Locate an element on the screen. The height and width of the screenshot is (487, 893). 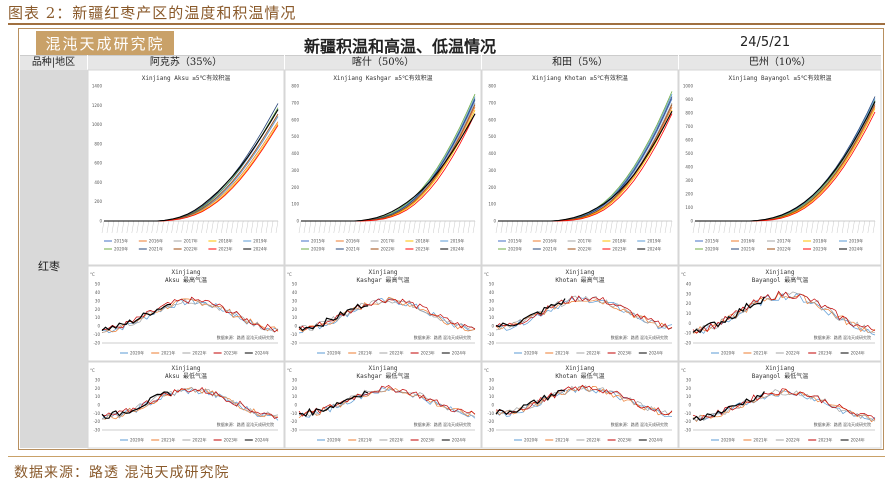
y-tick-label: 800 is located at coordinates (492, 86).